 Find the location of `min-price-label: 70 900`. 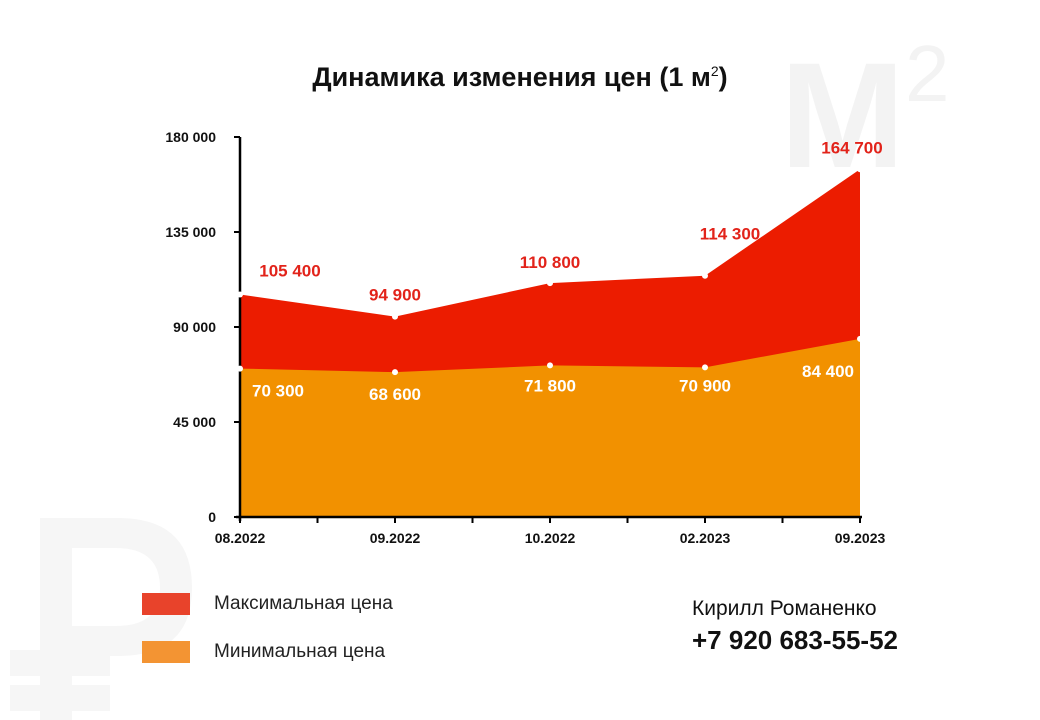

min-price-label: 70 900 is located at coordinates (705, 385).